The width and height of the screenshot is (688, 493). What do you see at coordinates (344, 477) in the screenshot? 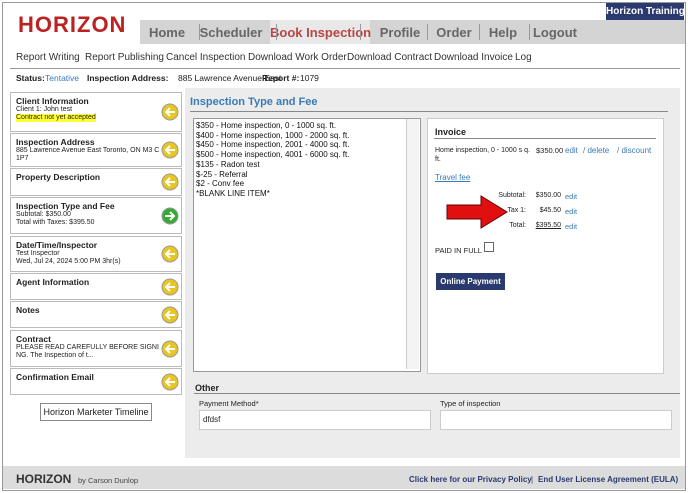
I see `footer-bar` at bounding box center [344, 477].